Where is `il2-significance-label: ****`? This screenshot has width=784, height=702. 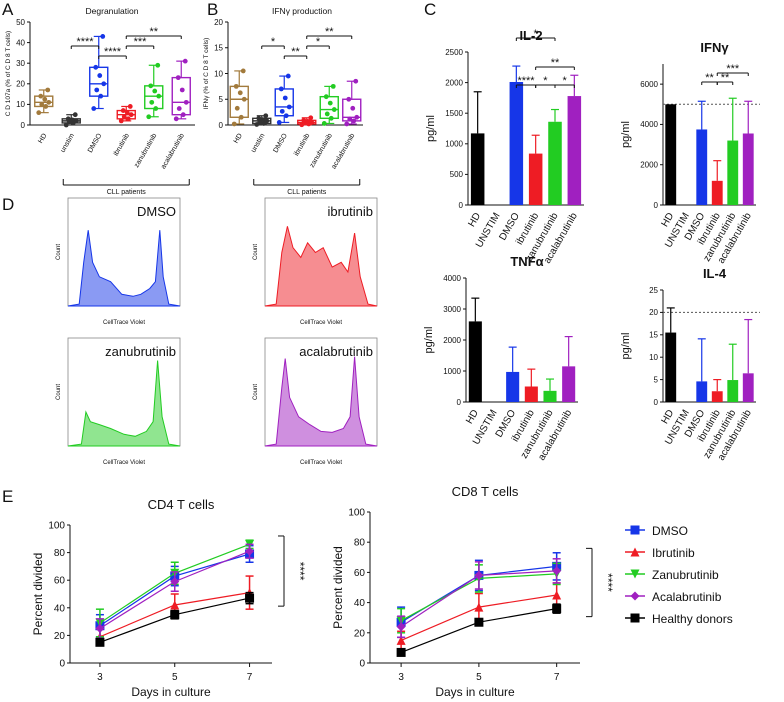
il2-significance-label: **** is located at coordinates (526, 81).